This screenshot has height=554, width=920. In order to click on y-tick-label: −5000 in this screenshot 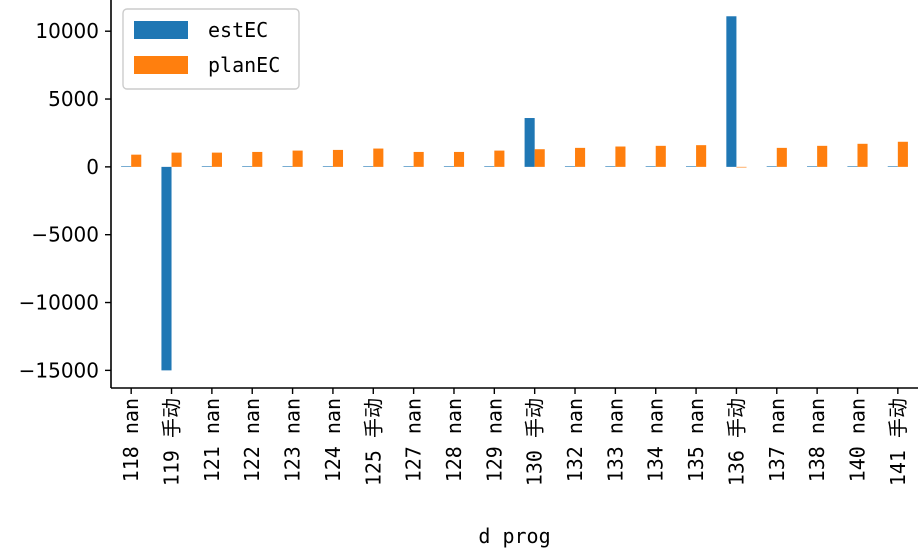, I will do `click(65, 235)`.